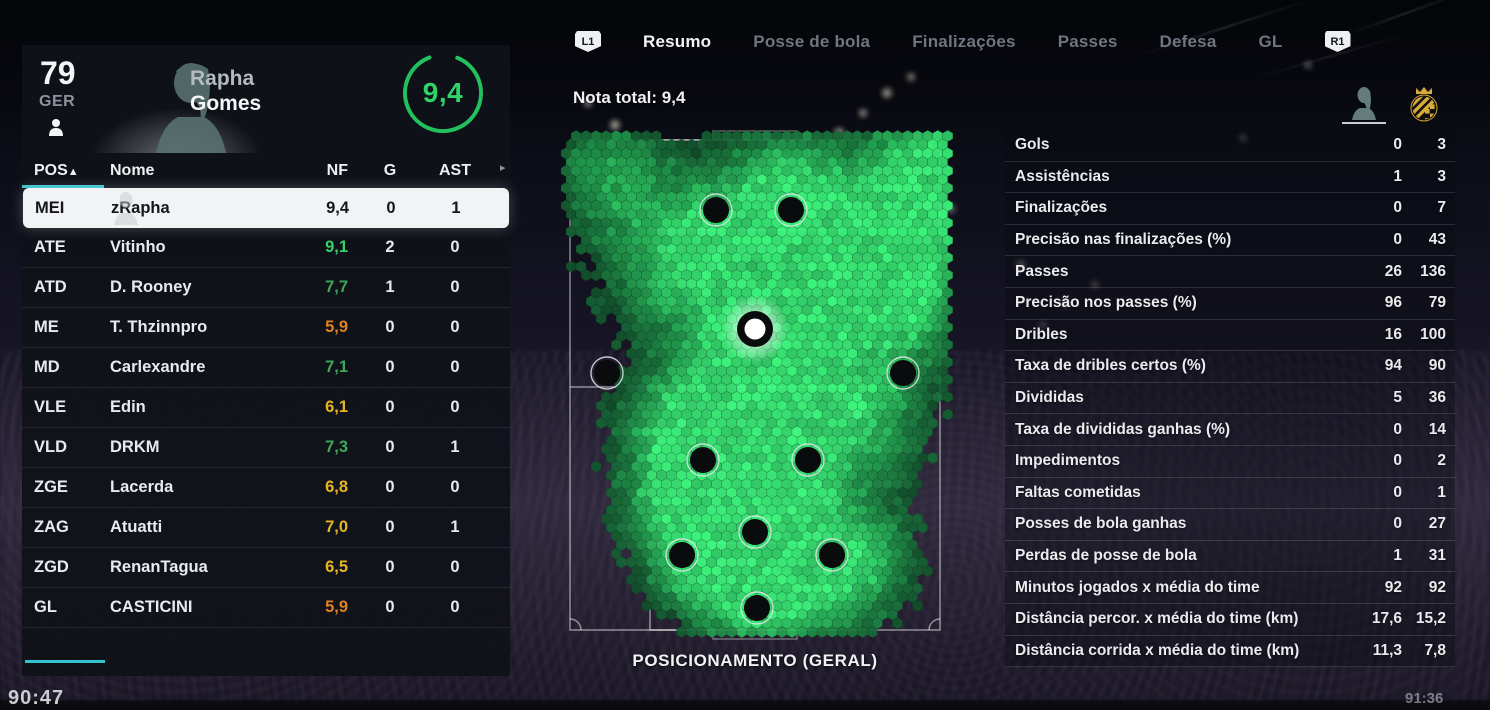 The image size is (1490, 710). Describe the element at coordinates (158, 367) in the screenshot. I see `cell-name: Carlexandre` at that location.